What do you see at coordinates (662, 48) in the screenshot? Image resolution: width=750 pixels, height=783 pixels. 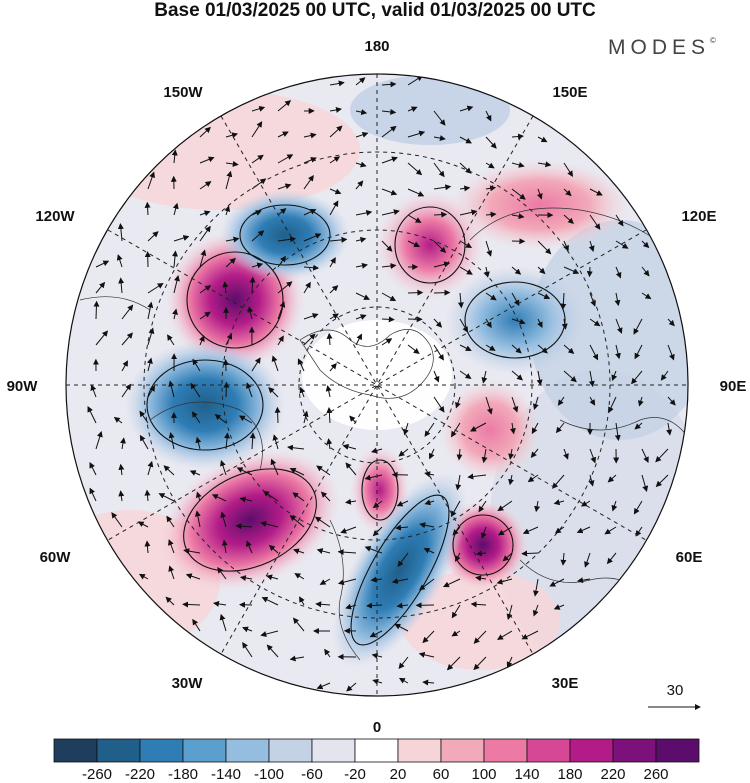 I see `brand-logo: MODES©` at bounding box center [662, 48].